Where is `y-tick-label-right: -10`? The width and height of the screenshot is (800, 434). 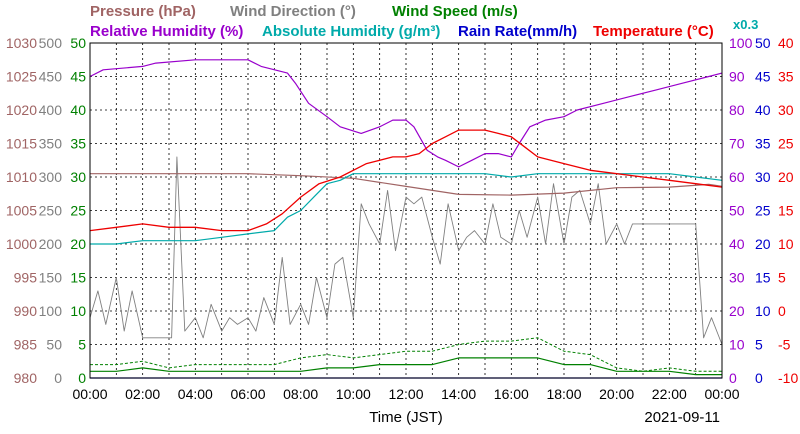 y-tick-label-right: -10 is located at coordinates (788, 378).